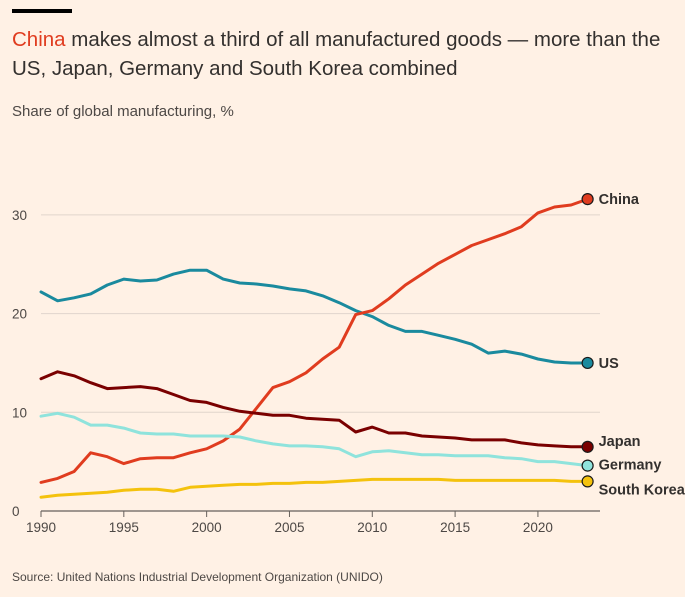  I want to click on series-end-markers, so click(587, 340).